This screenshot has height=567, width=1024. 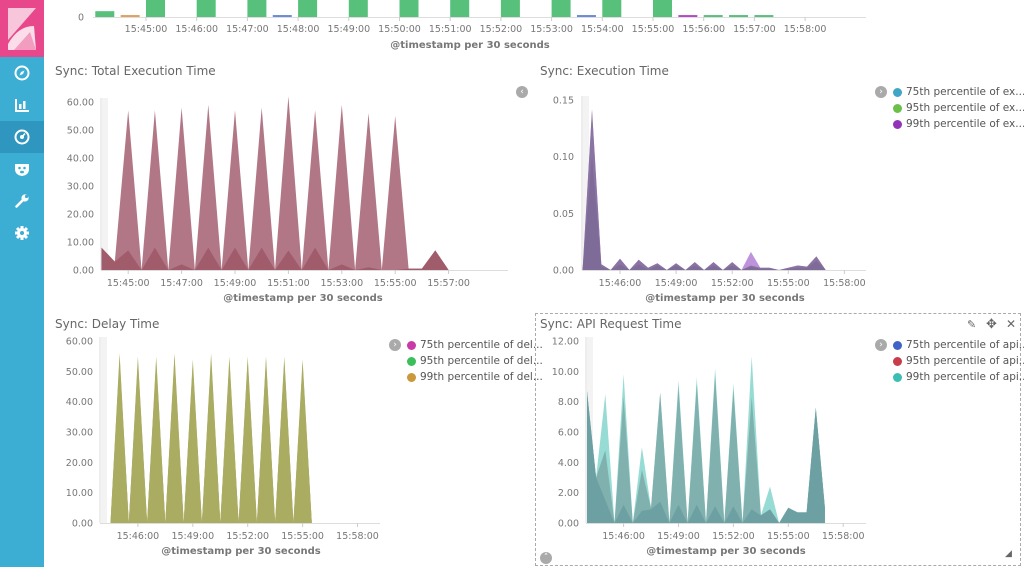 I want to click on x-tick-label: 15:57:00, so click(x=448, y=283).